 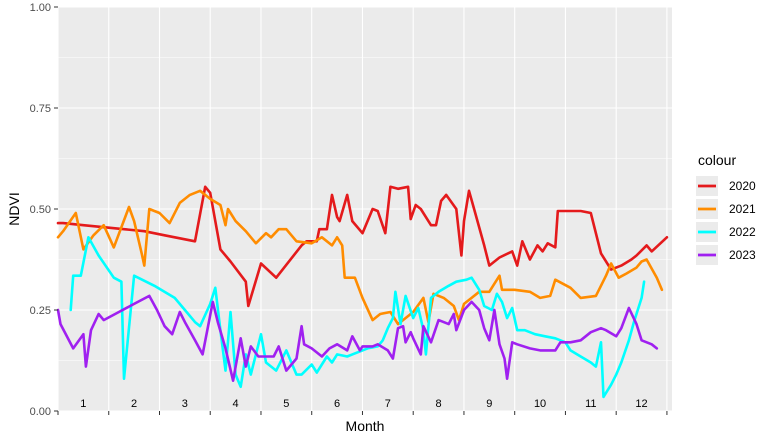 I want to click on legend-label-2023: 2023, so click(x=742, y=255).